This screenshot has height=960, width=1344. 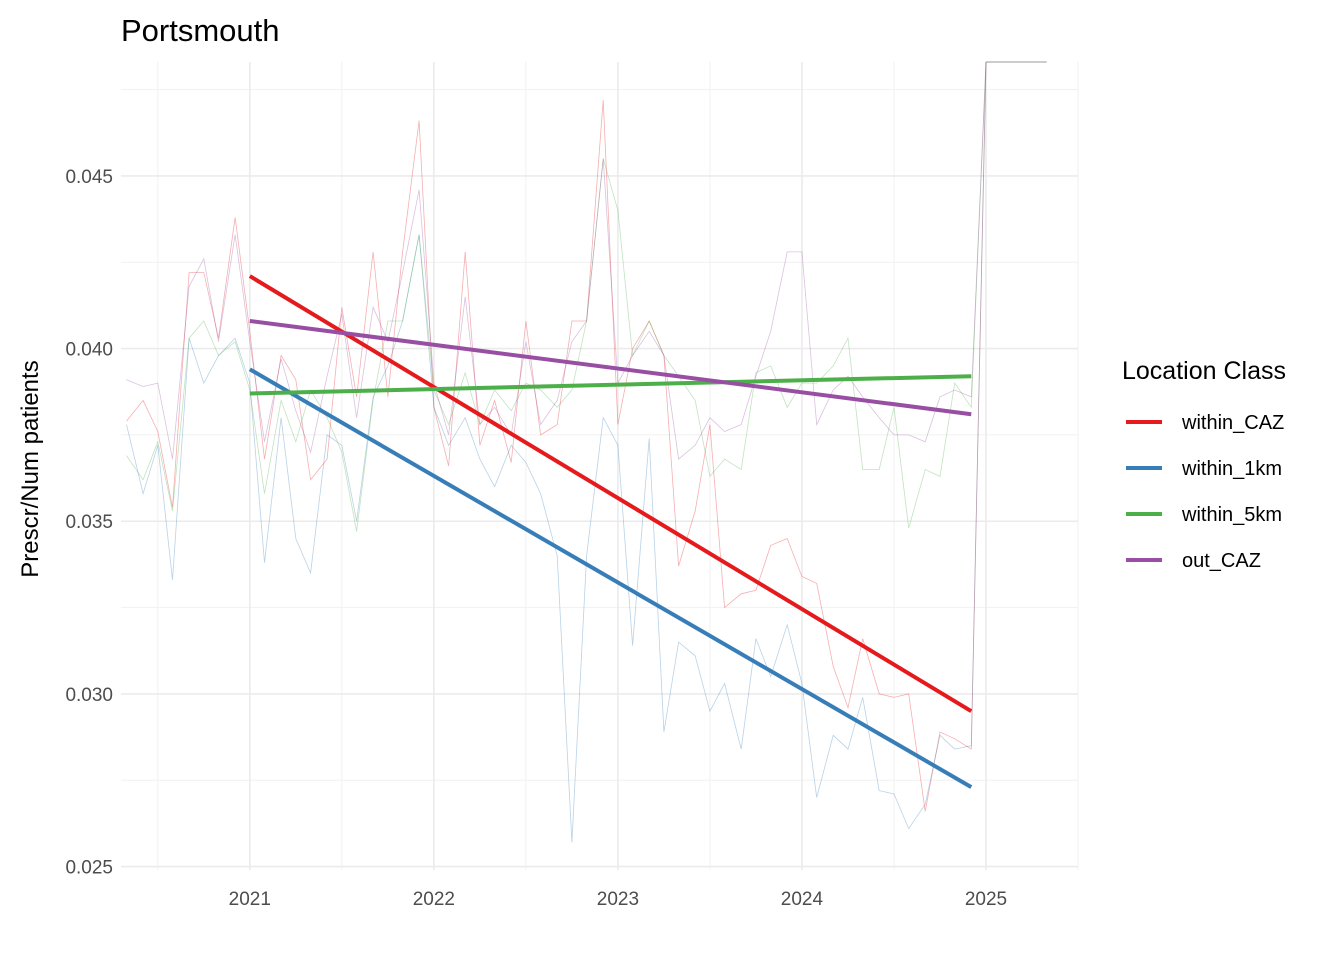 I want to click on x-tick-label: 2023, so click(x=618, y=899).